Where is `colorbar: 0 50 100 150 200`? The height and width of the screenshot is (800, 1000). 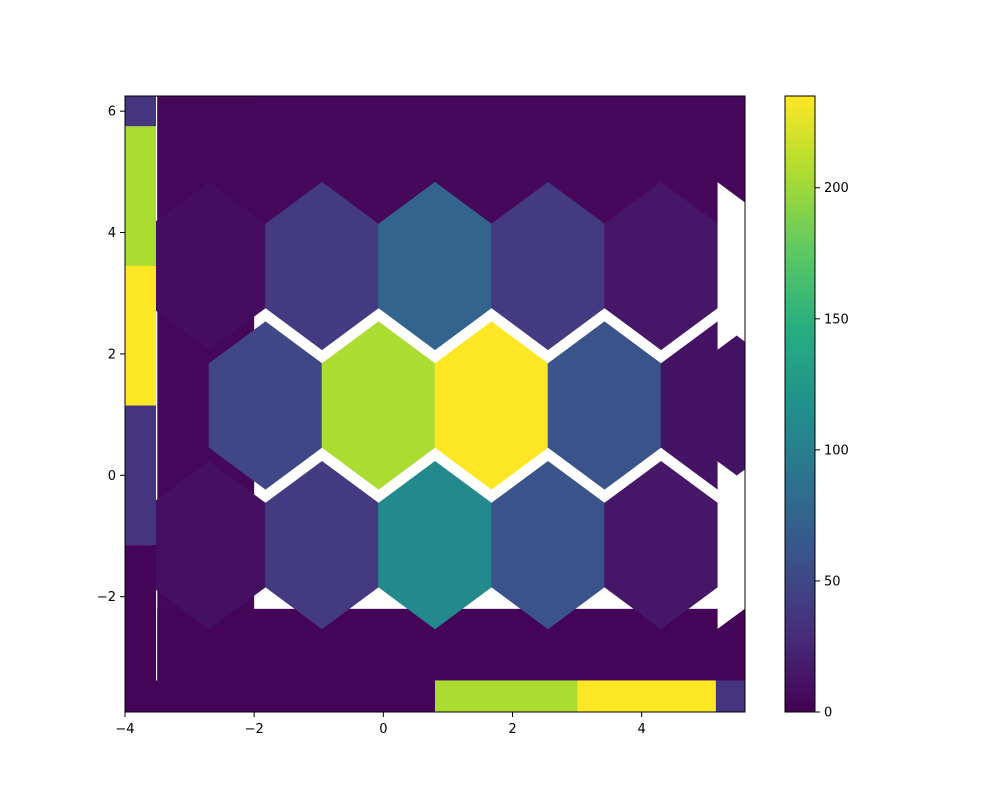
colorbar: 0 50 100 150 200 is located at coordinates (816, 408).